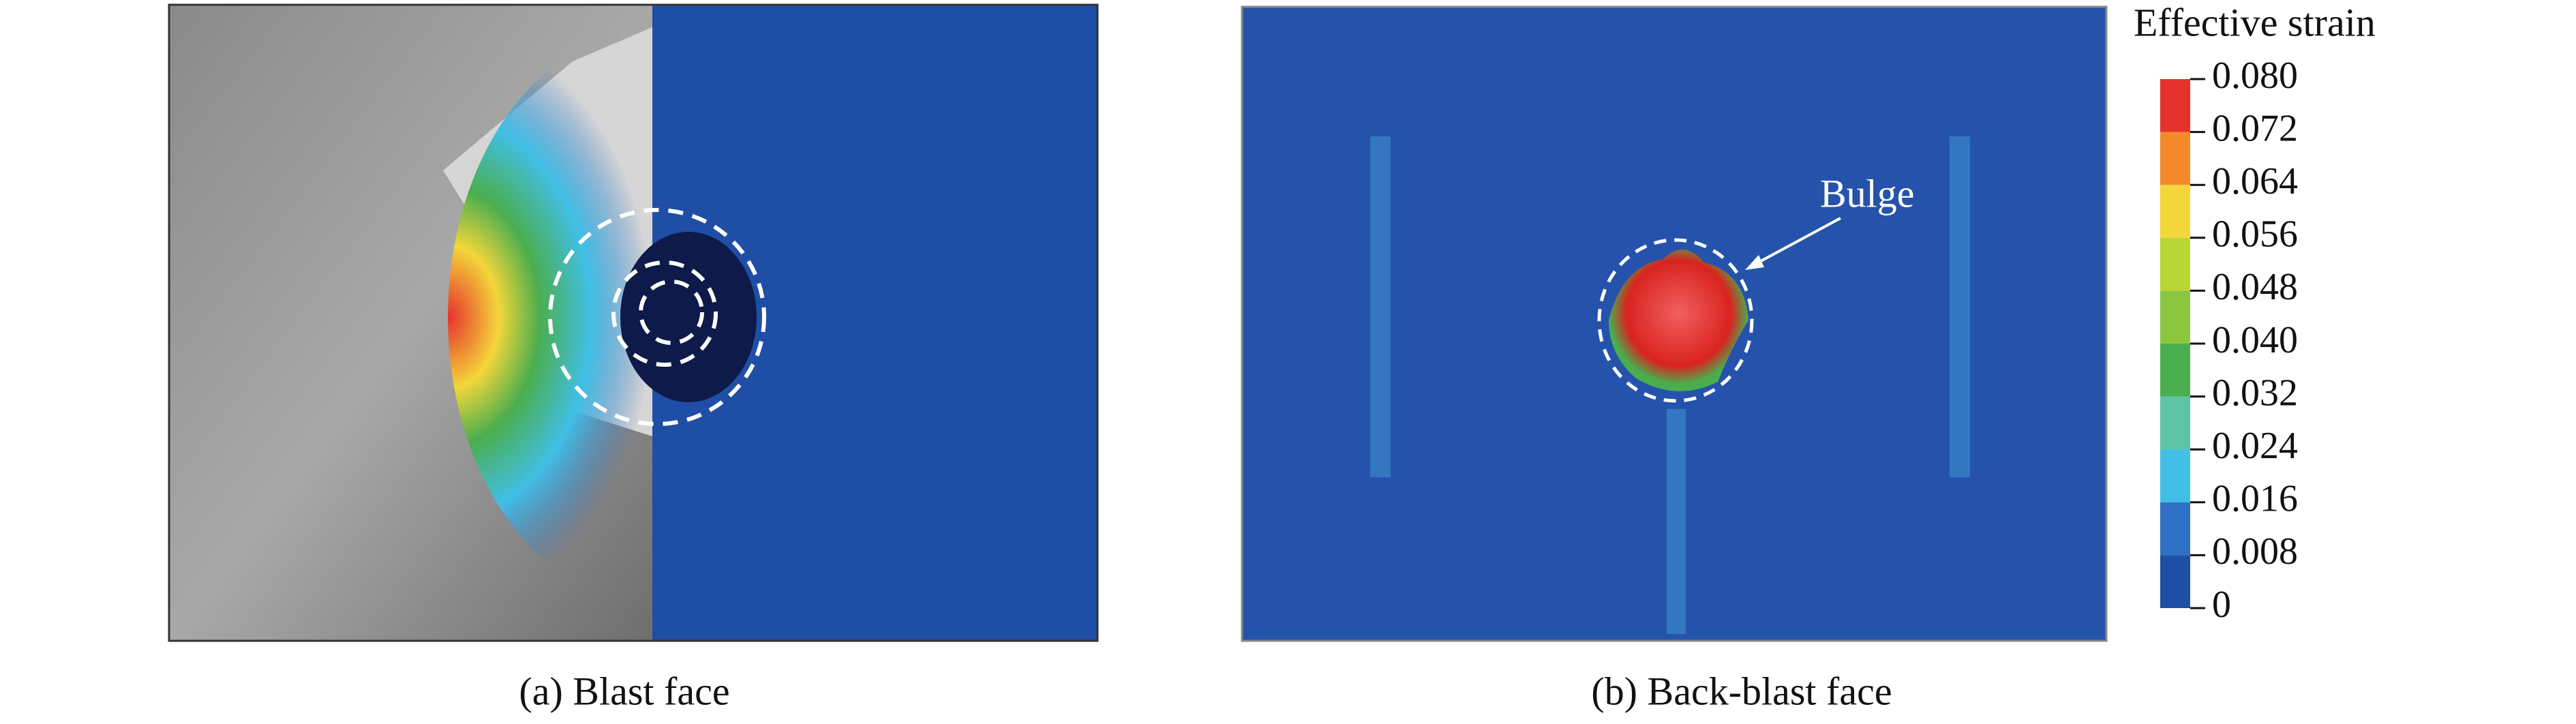  What do you see at coordinates (2255, 128) in the screenshot?
I see `tick-label: 0.072` at bounding box center [2255, 128].